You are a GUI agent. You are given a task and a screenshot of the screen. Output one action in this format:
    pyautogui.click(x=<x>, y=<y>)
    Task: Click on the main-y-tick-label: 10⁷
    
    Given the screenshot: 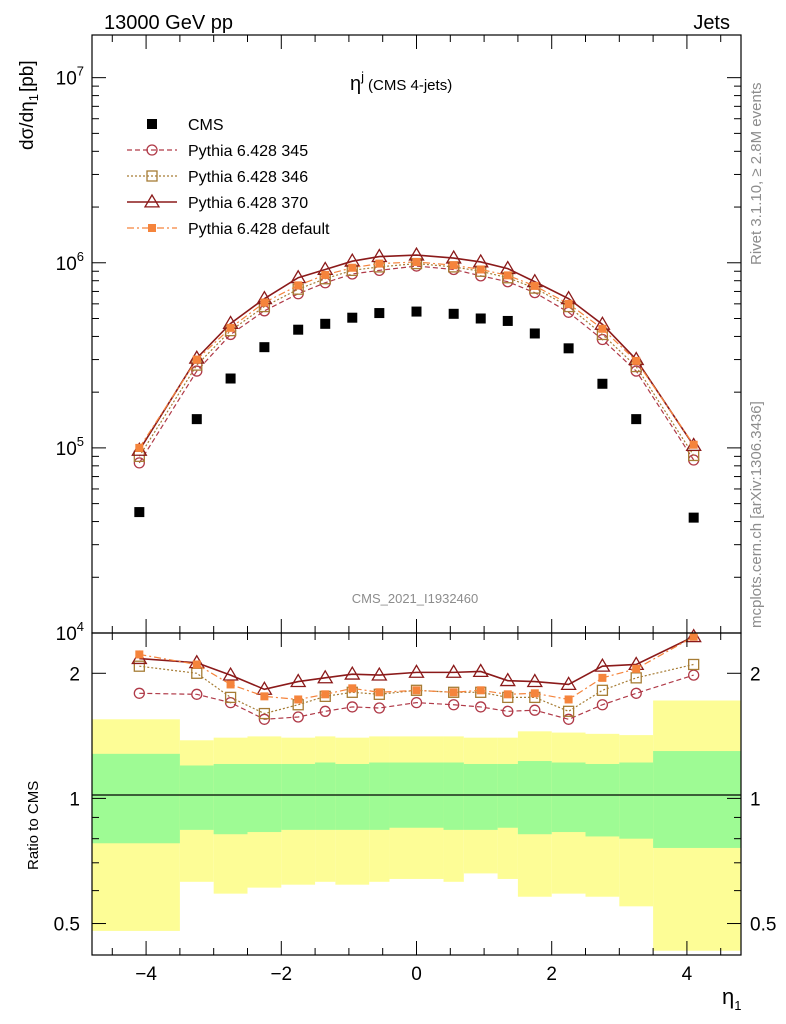 What is the action you would take?
    pyautogui.click(x=70, y=77)
    